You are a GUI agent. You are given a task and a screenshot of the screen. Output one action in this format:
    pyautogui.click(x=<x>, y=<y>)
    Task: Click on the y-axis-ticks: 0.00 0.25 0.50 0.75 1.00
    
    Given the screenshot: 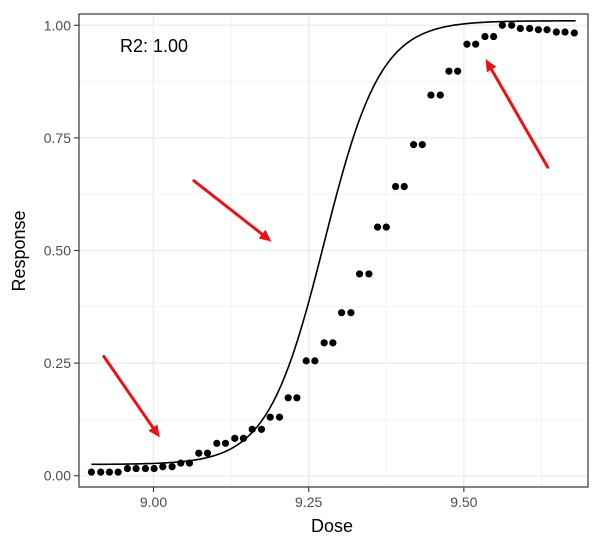 What is the action you would take?
    pyautogui.click(x=61, y=250)
    